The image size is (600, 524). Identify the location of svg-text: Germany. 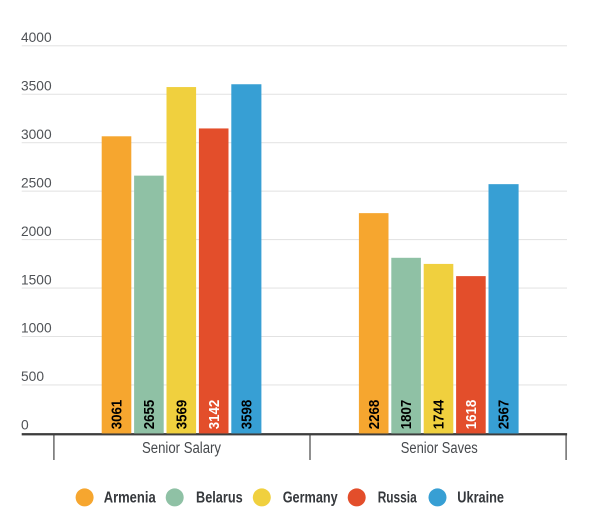
(310, 498).